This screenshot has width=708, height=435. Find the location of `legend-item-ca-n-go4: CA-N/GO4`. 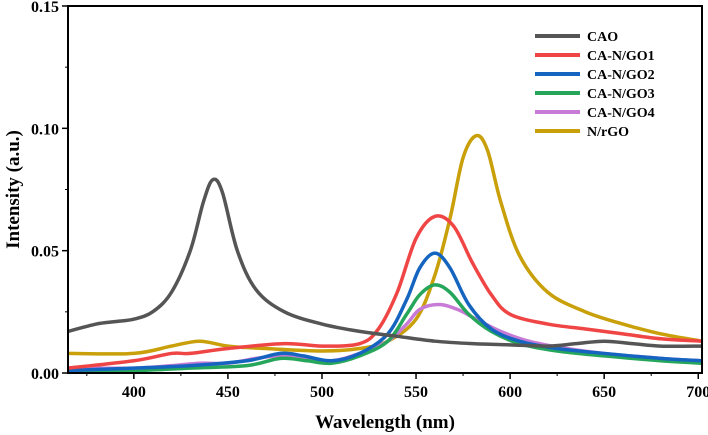

legend-item-ca-n-go4: CA-N/GO4 is located at coordinates (595, 113).